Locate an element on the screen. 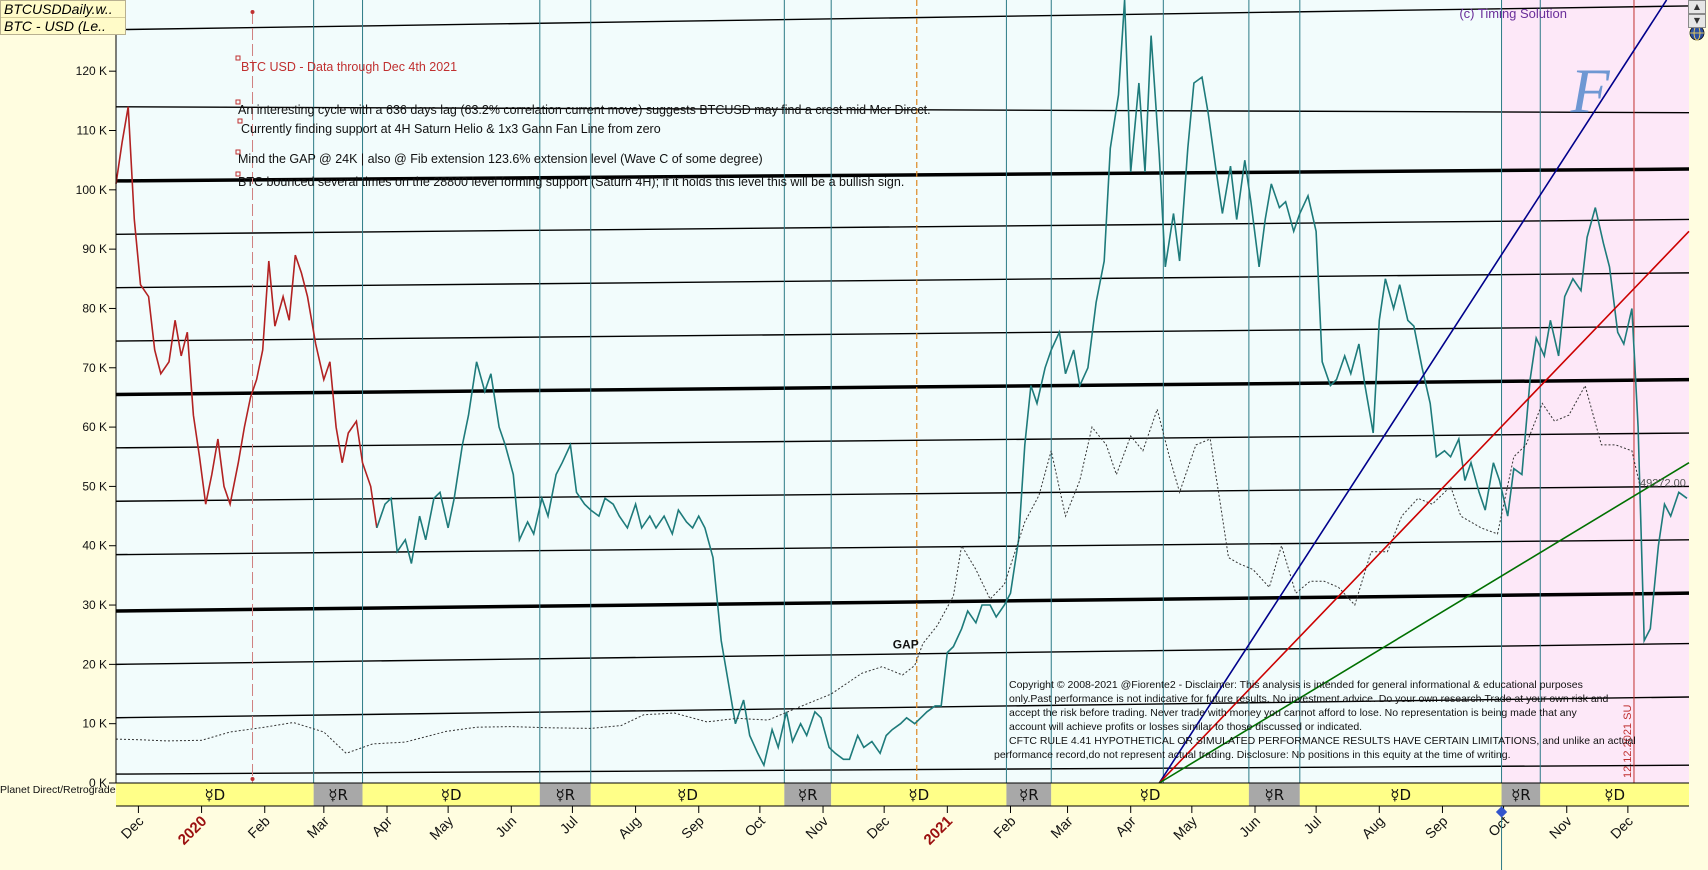 Image resolution: width=1708 pixels, height=870 pixels. last-value-label: 49272.00 is located at coordinates (1663, 484).